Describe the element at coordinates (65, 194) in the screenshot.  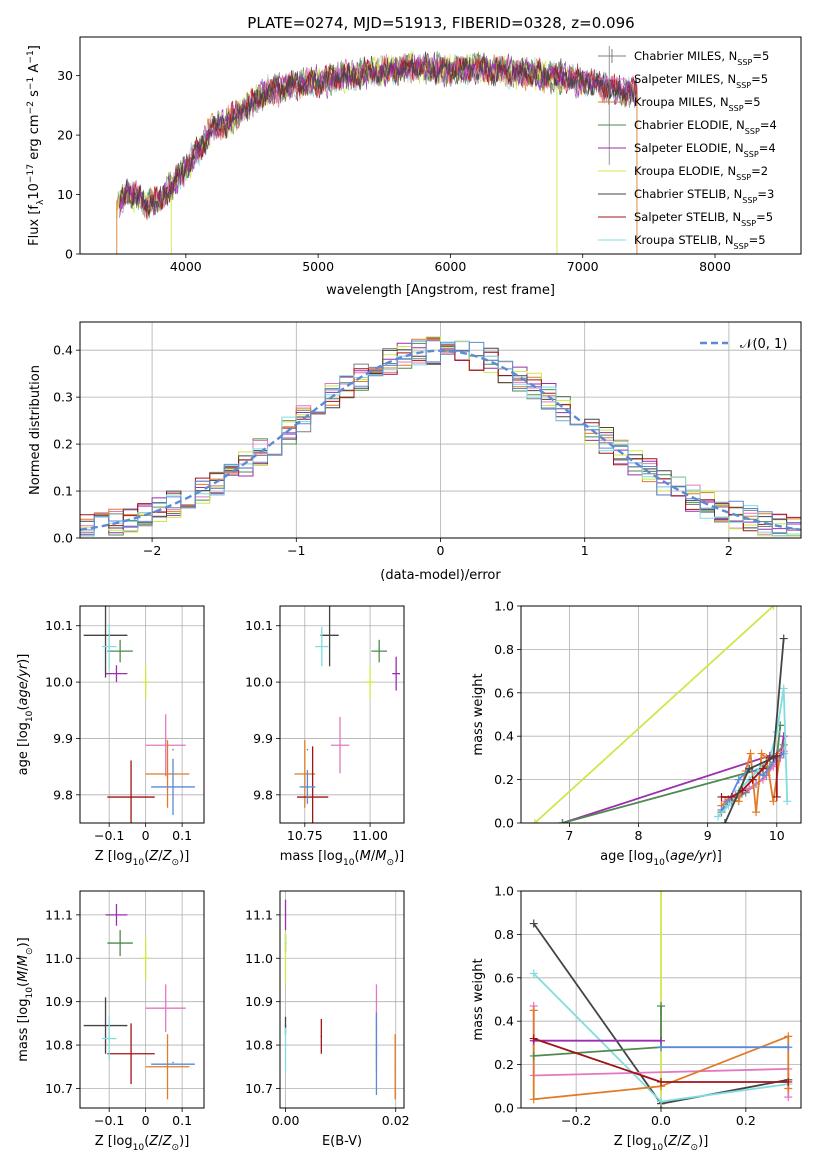
I see `y-tick-label: 10` at that location.